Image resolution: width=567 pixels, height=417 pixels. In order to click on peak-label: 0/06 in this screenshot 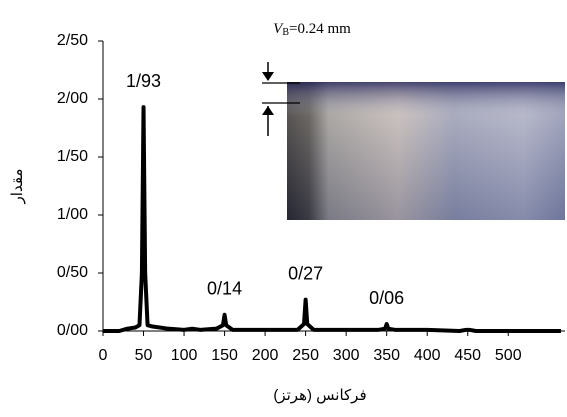, I will do `click(386, 298)`.